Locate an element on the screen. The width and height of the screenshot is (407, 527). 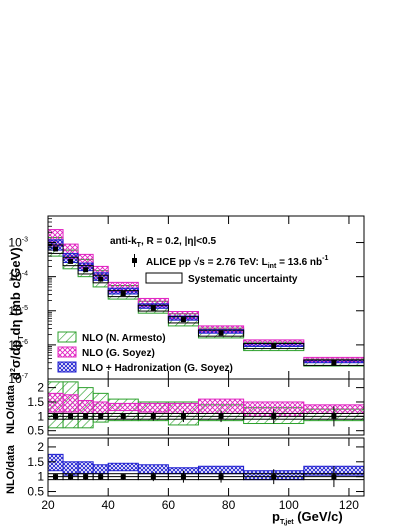
middle-y-tick-label-2: 1.5 is located at coordinates (35, 402).